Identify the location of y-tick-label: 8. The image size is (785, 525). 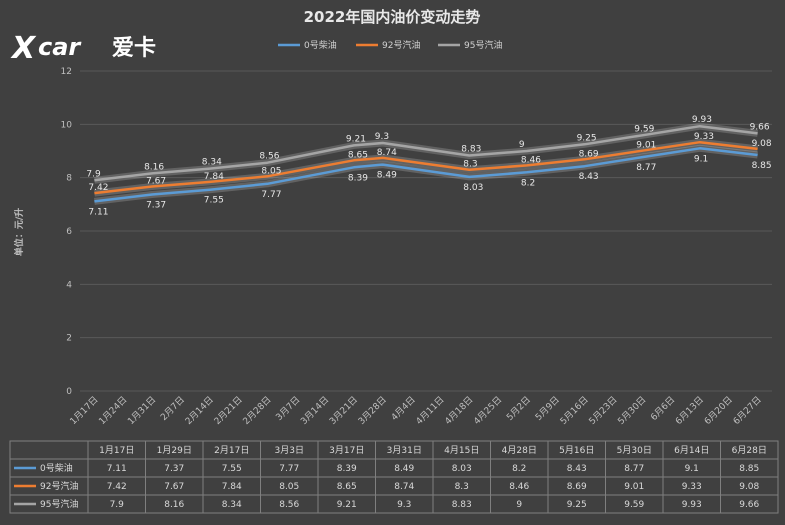
(69, 179).